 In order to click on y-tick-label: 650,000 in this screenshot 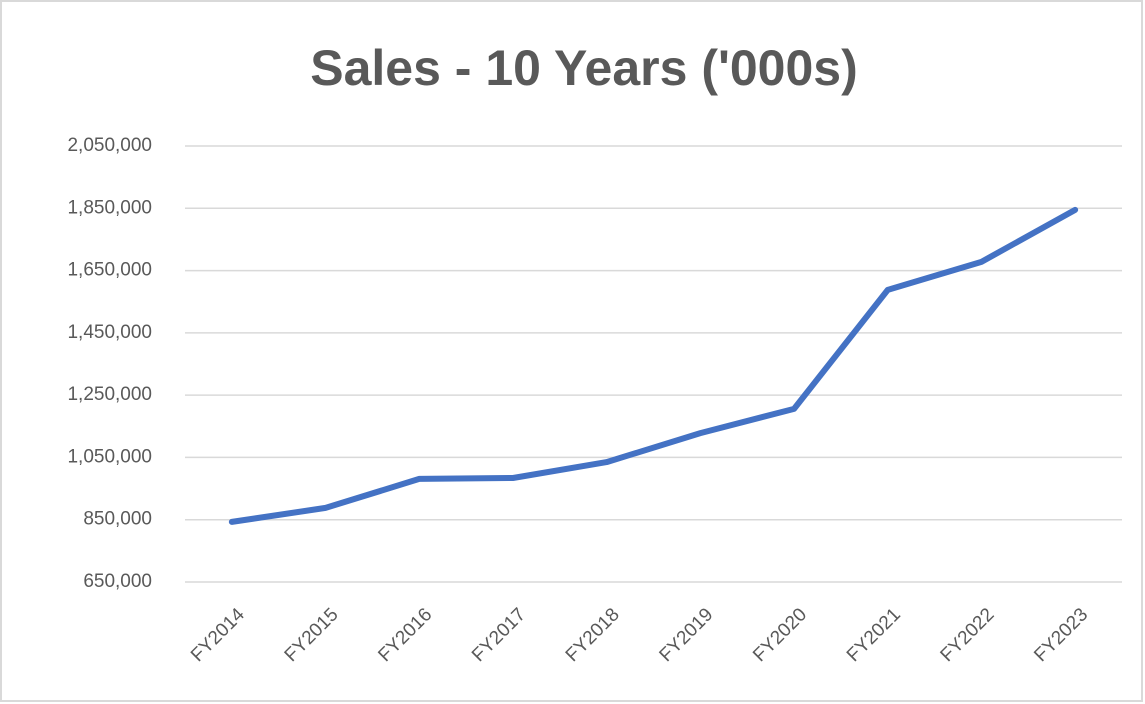, I will do `click(117, 581)`.